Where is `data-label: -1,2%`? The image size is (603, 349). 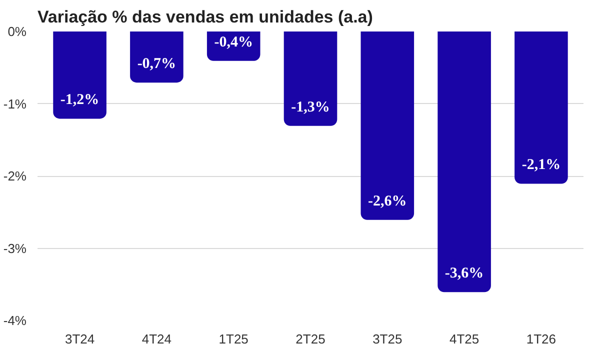 data-label: -1,2% is located at coordinates (80, 100).